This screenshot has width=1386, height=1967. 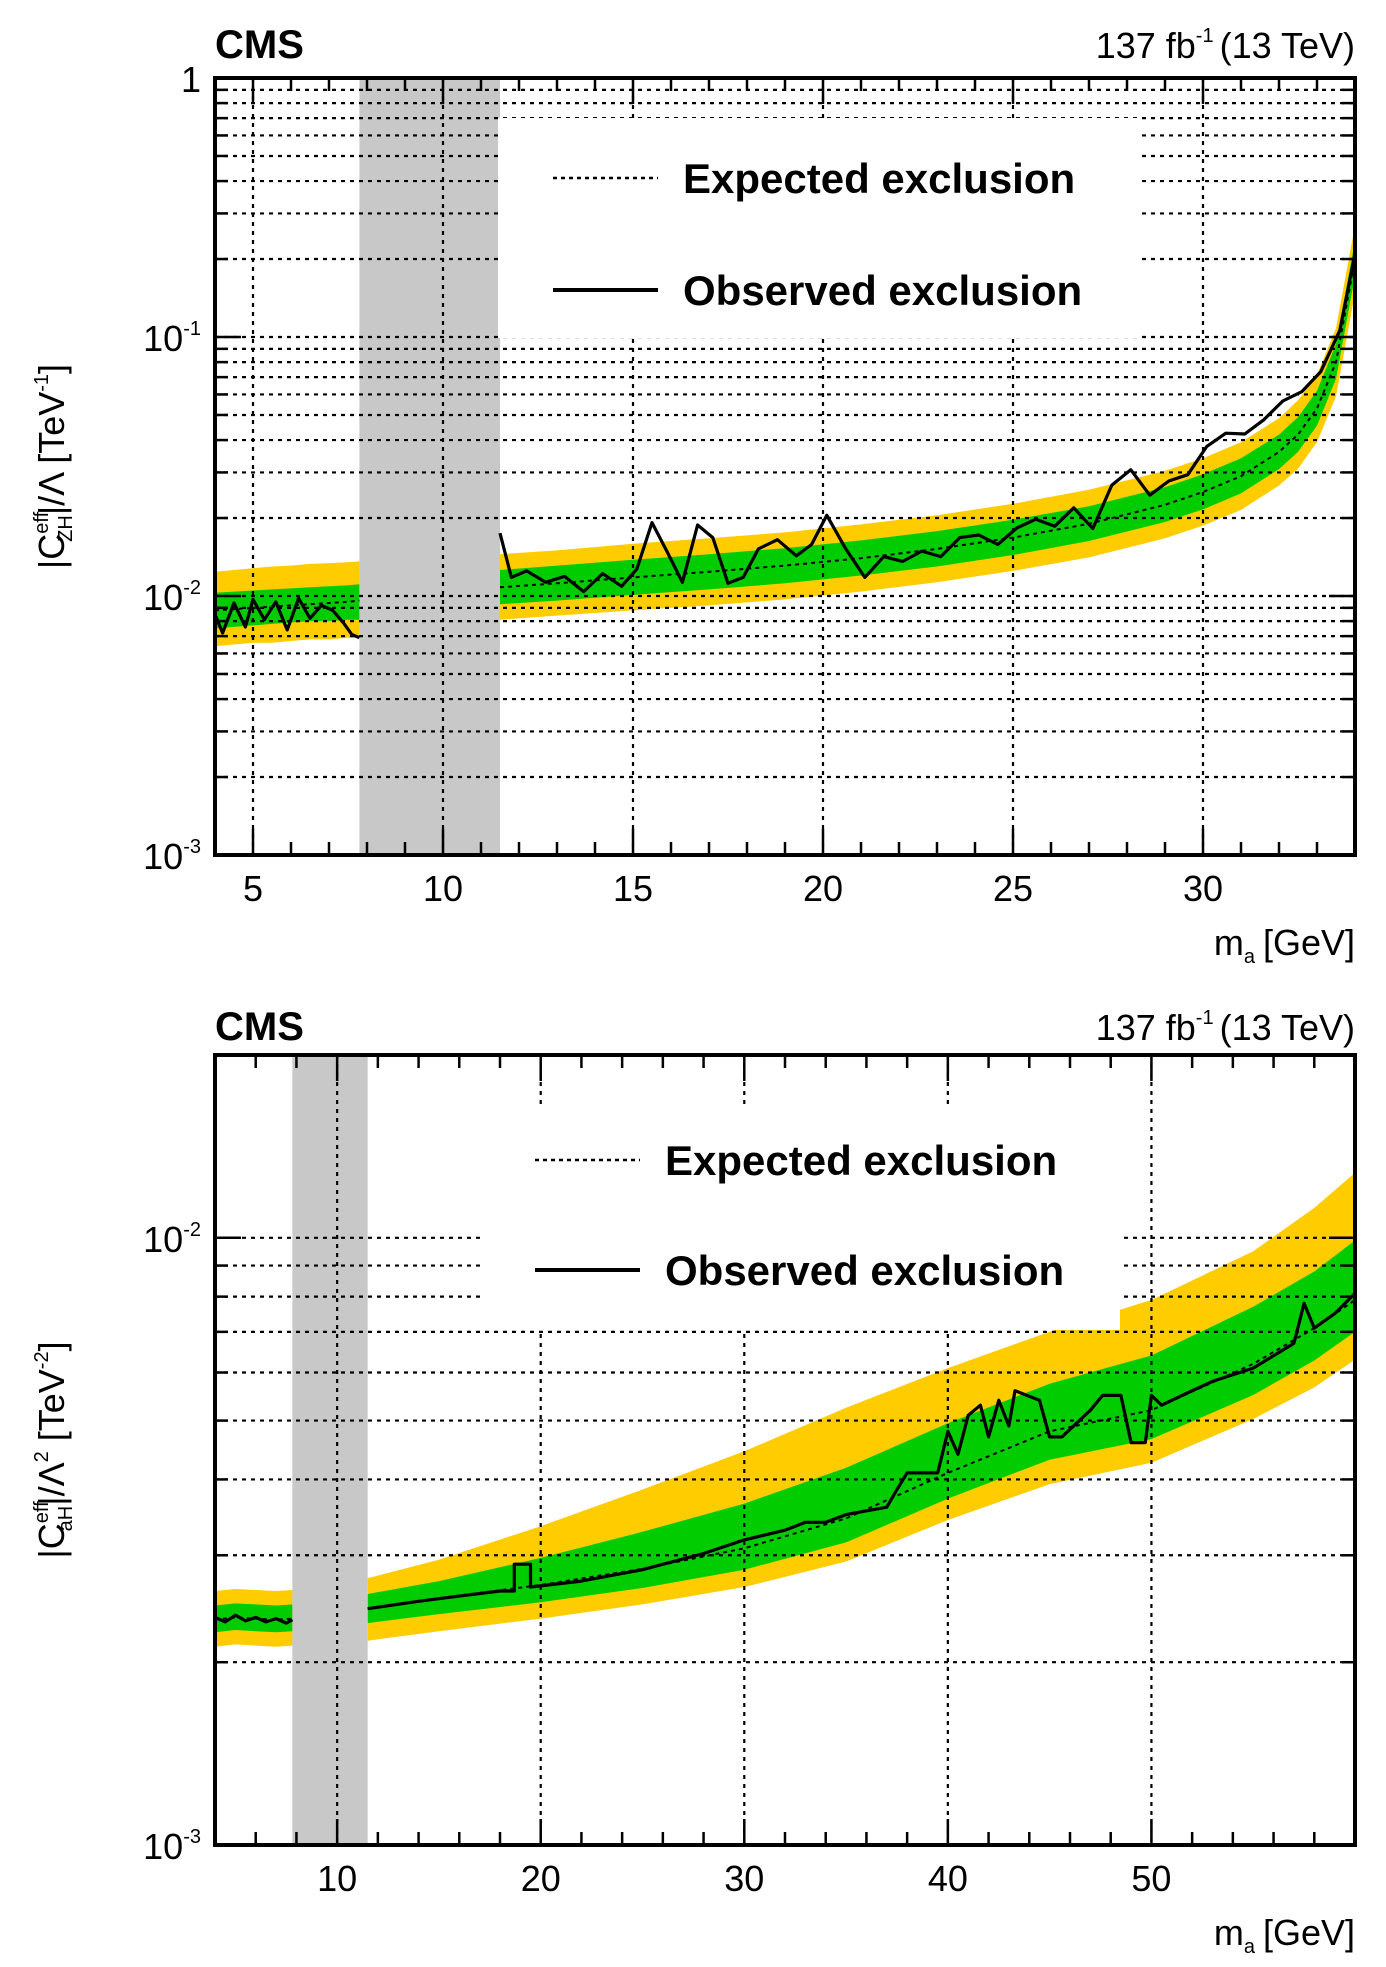 I want to click on x-tick-label-text: 40, so click(x=948, y=1878).